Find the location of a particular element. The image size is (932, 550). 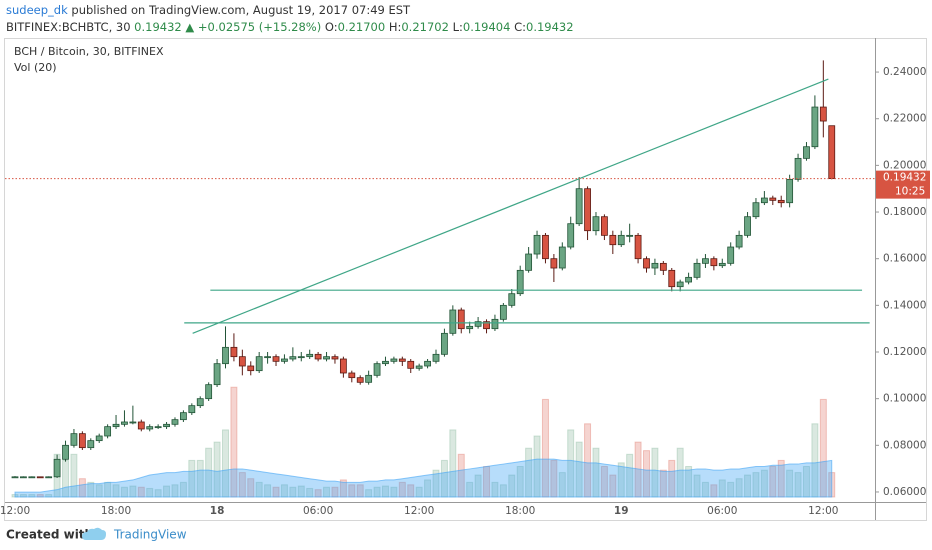

y-tick-label: 0.24000 is located at coordinates (904, 72).